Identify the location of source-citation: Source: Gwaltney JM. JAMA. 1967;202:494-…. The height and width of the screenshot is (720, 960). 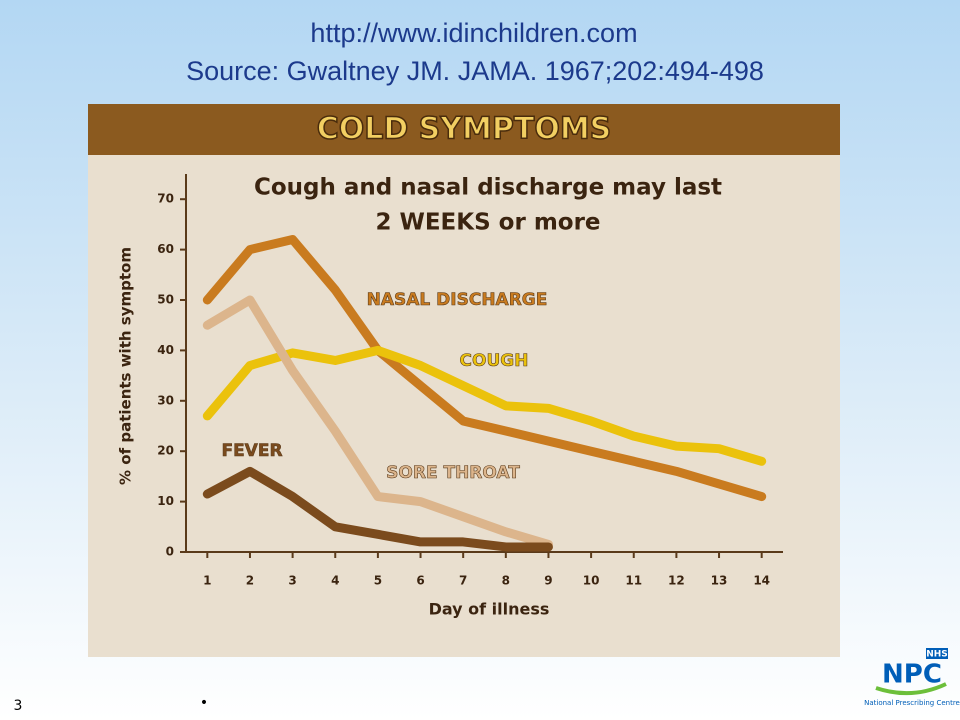
(475, 71).